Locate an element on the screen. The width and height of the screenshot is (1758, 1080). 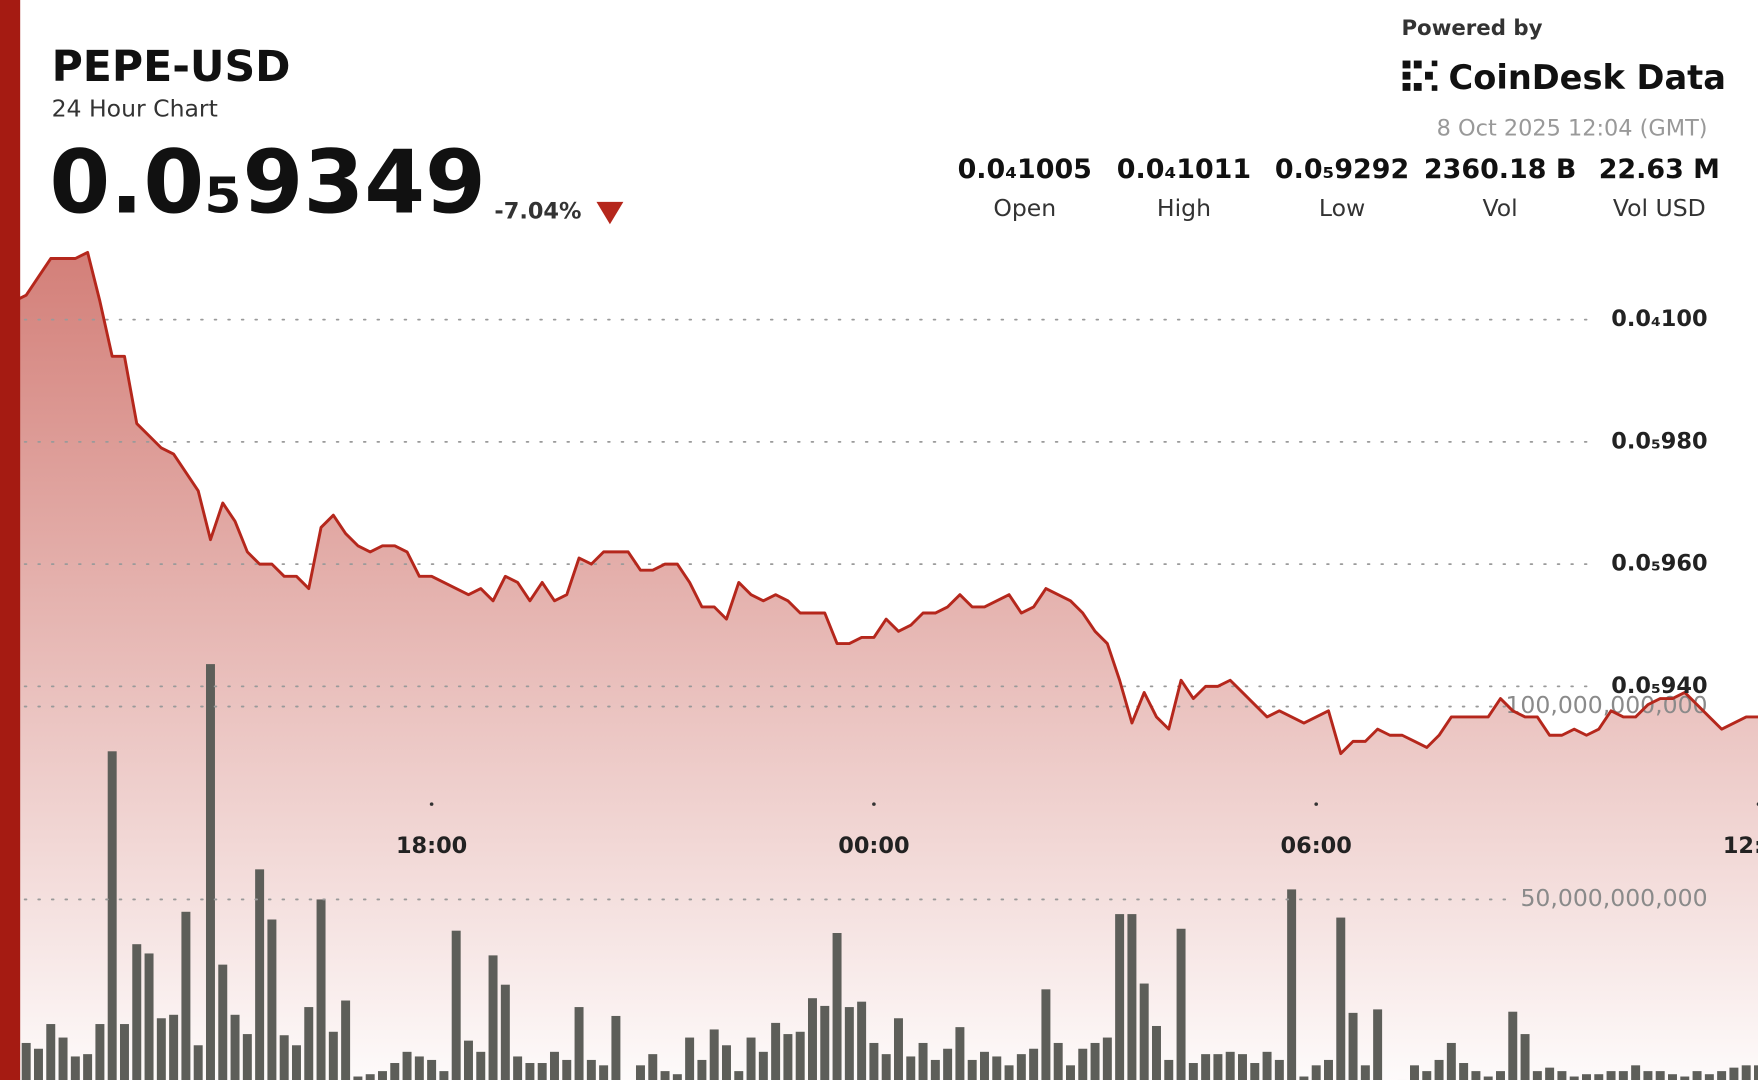
title: PEPE-USD is located at coordinates (171, 67).